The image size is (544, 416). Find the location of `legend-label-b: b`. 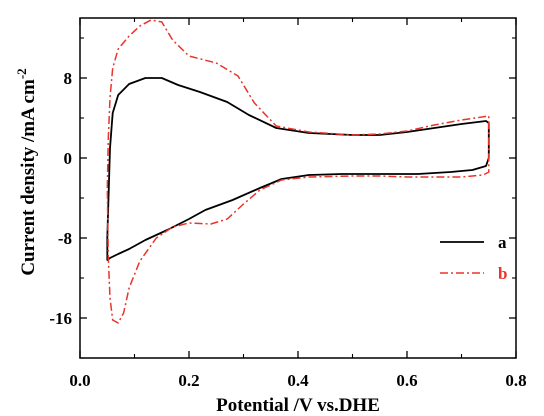

legend-label-b: b is located at coordinates (502, 273).